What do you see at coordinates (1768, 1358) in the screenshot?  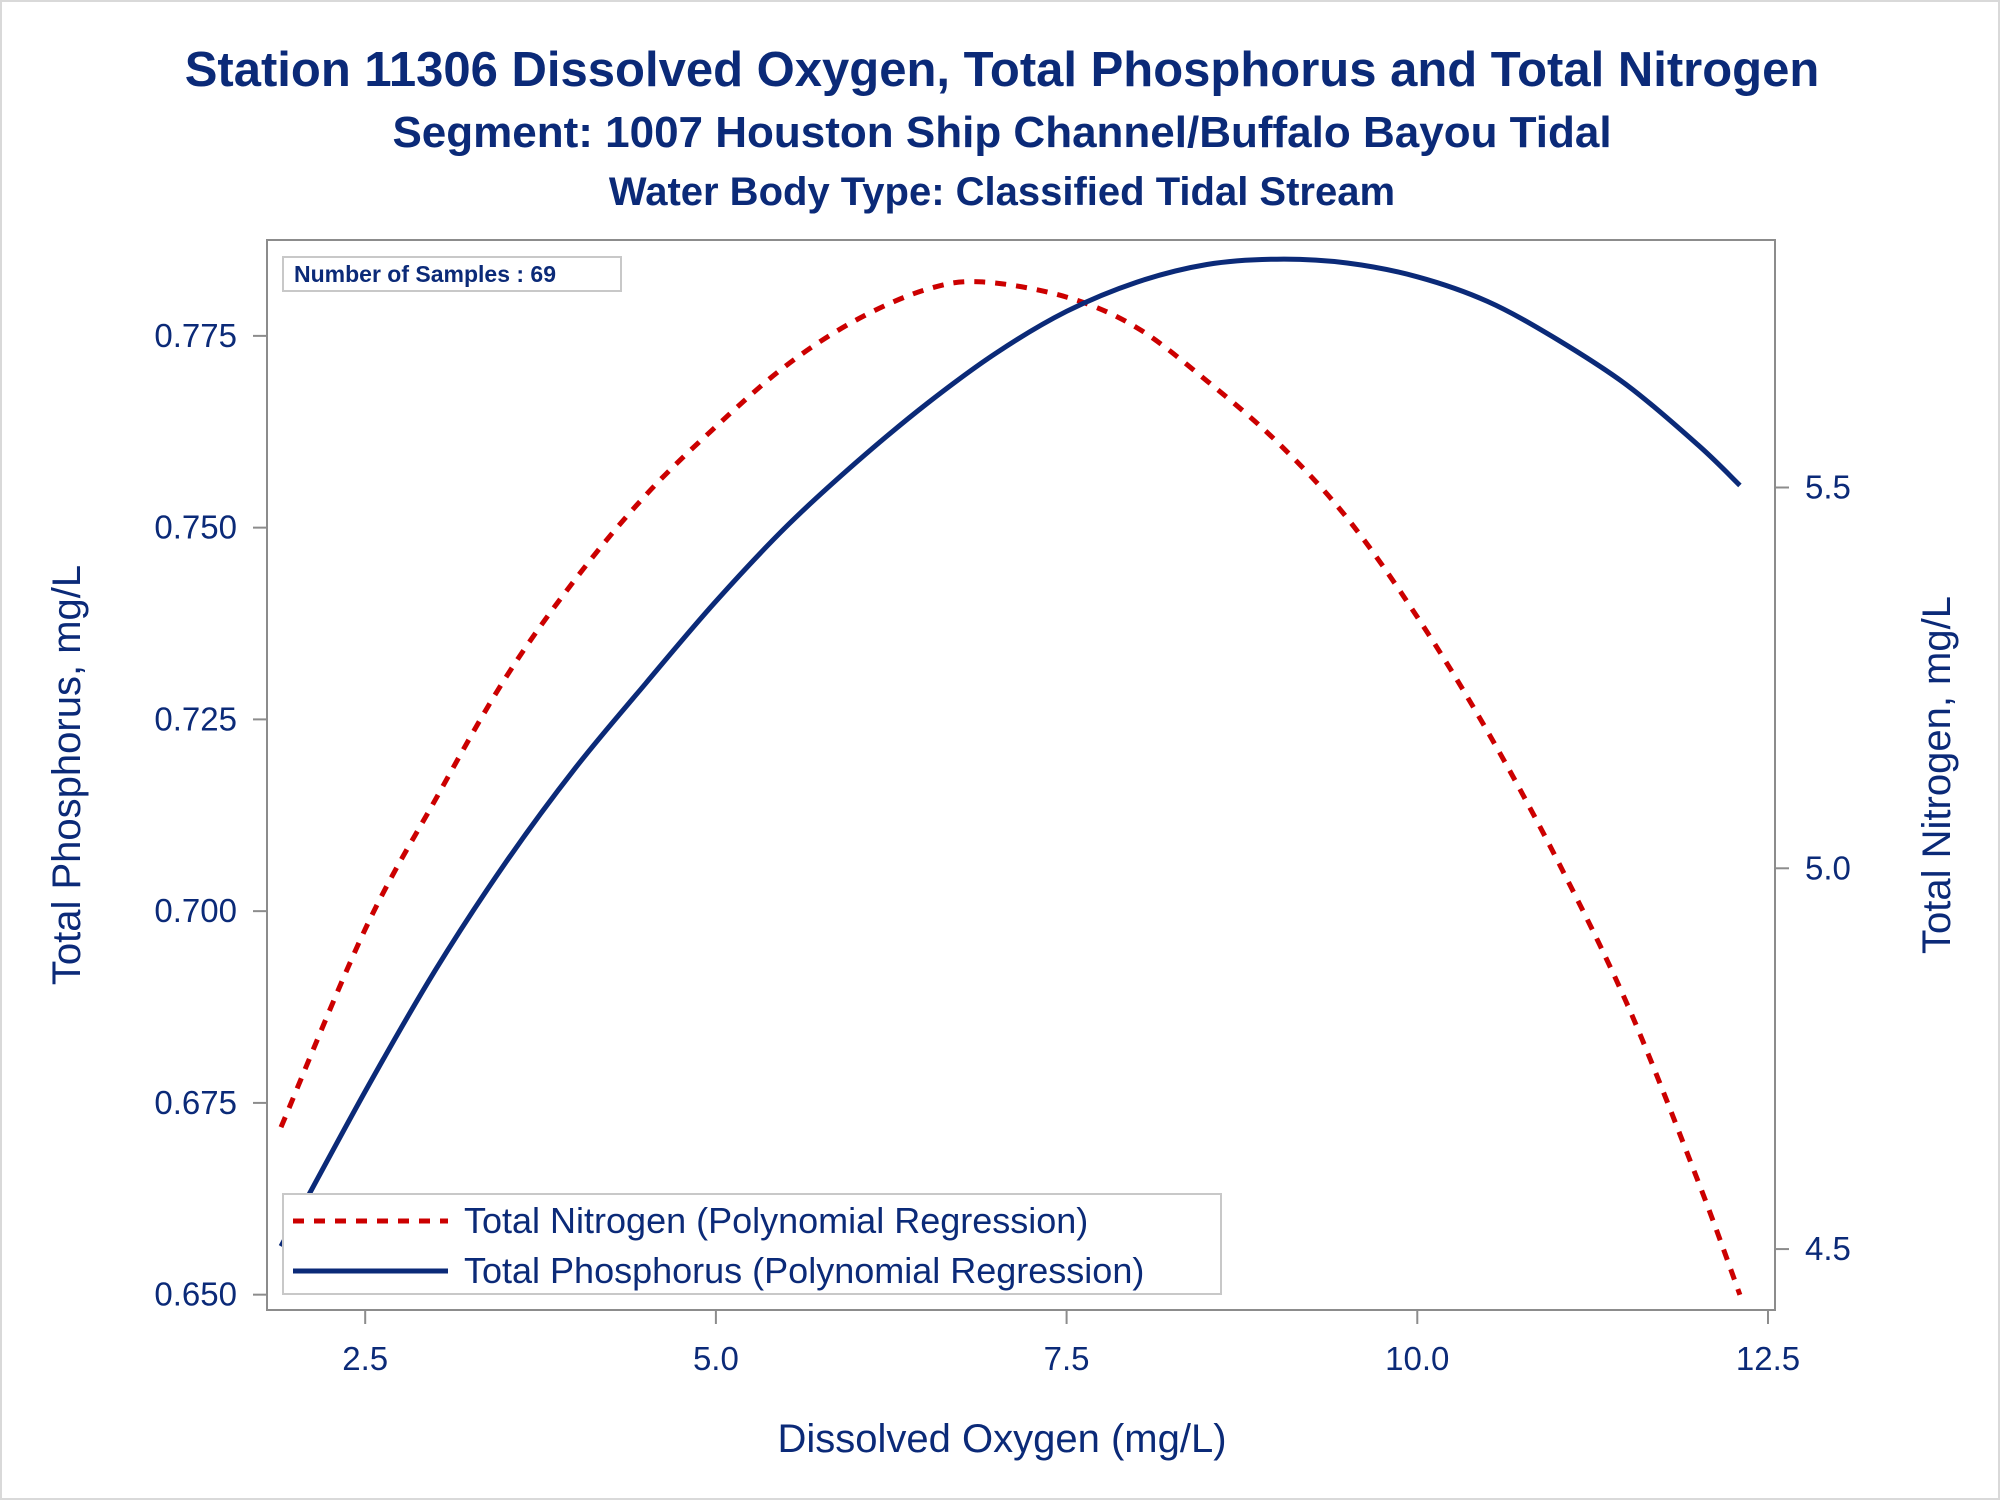 I see `x-tick-label: 12.5` at bounding box center [1768, 1358].